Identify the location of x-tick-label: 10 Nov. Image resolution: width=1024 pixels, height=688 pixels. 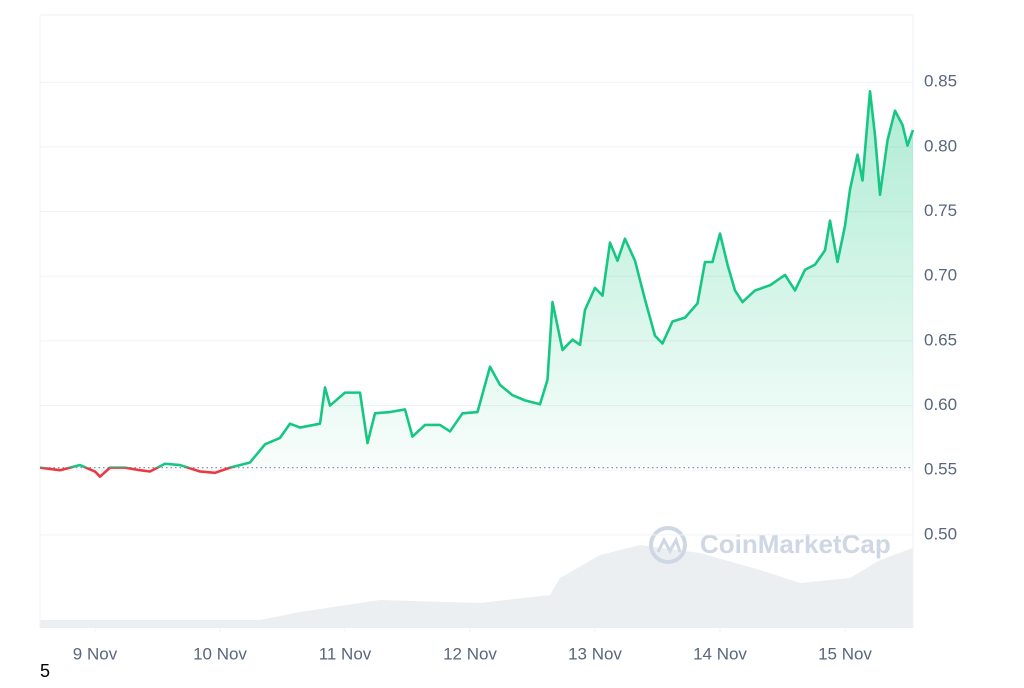
(220, 653).